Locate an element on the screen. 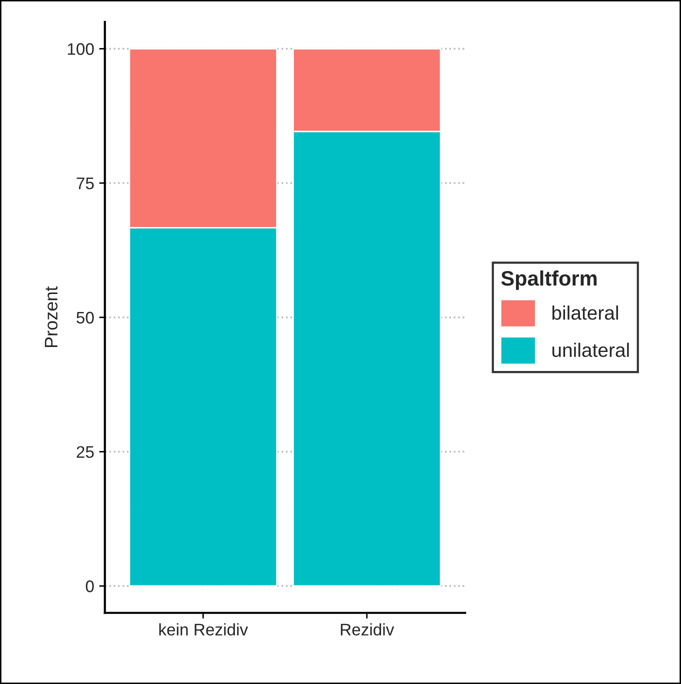 The image size is (681, 684). legend-title: Spaltform is located at coordinates (549, 280).